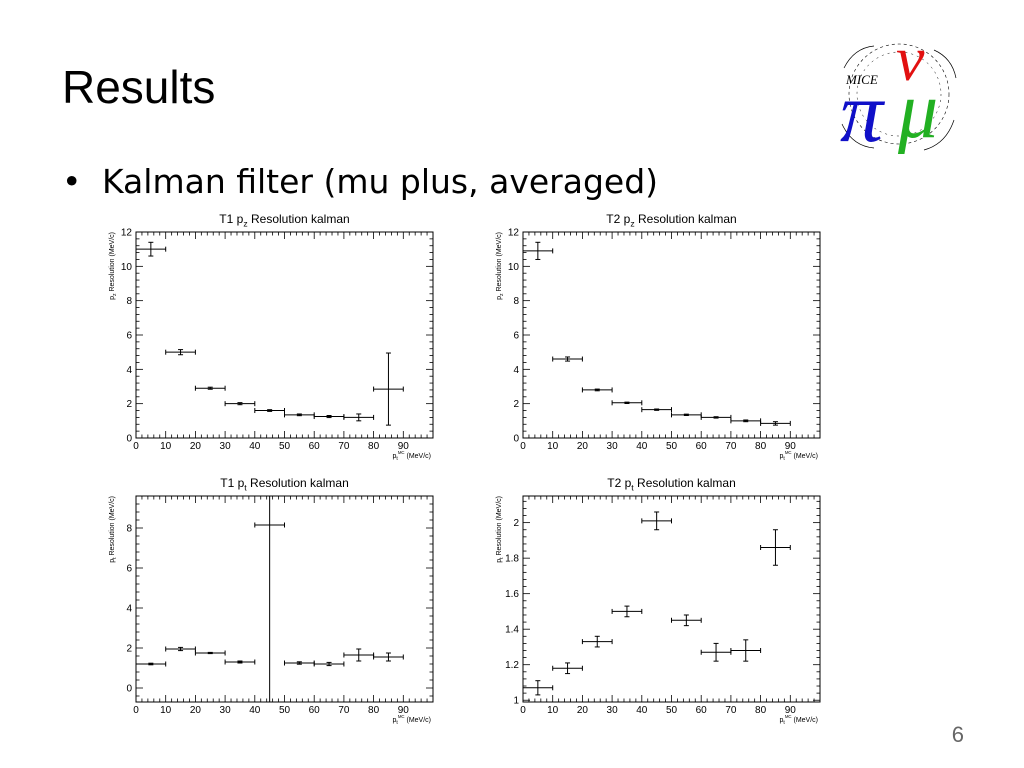 The width and height of the screenshot is (1024, 768). Describe the element at coordinates (284, 484) in the screenshot. I see `chart-title: T1 pt​ Resolution kalman` at that location.